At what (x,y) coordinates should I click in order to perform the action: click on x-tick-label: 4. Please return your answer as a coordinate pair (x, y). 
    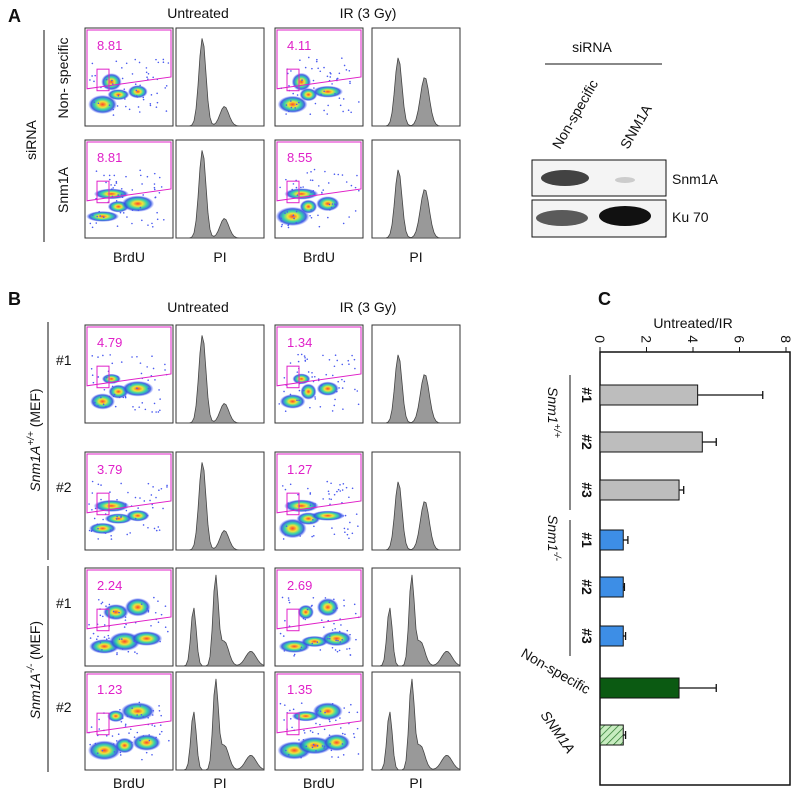
    Looking at the image, I should click on (693, 339).